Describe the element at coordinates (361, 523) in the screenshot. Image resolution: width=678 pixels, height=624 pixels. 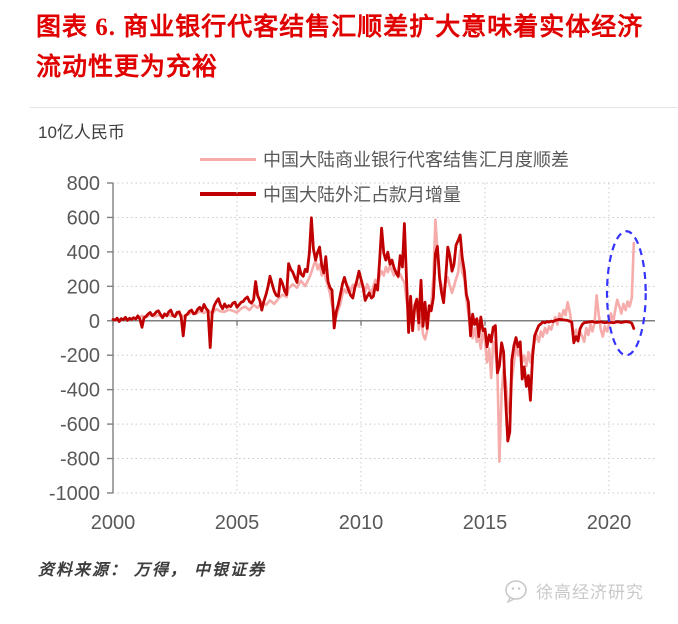
I see `x-tick-label: 2010` at that location.